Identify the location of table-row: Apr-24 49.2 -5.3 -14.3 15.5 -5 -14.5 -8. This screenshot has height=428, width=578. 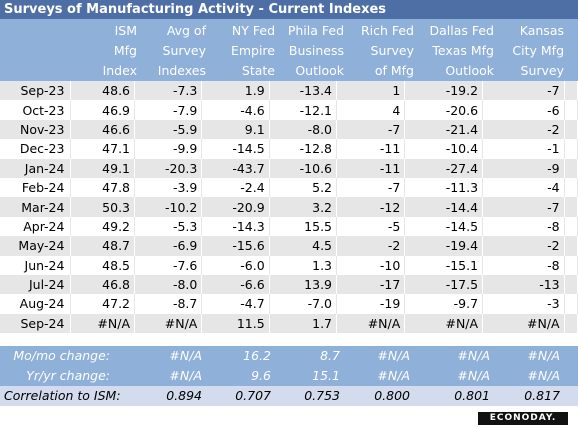
(289, 226).